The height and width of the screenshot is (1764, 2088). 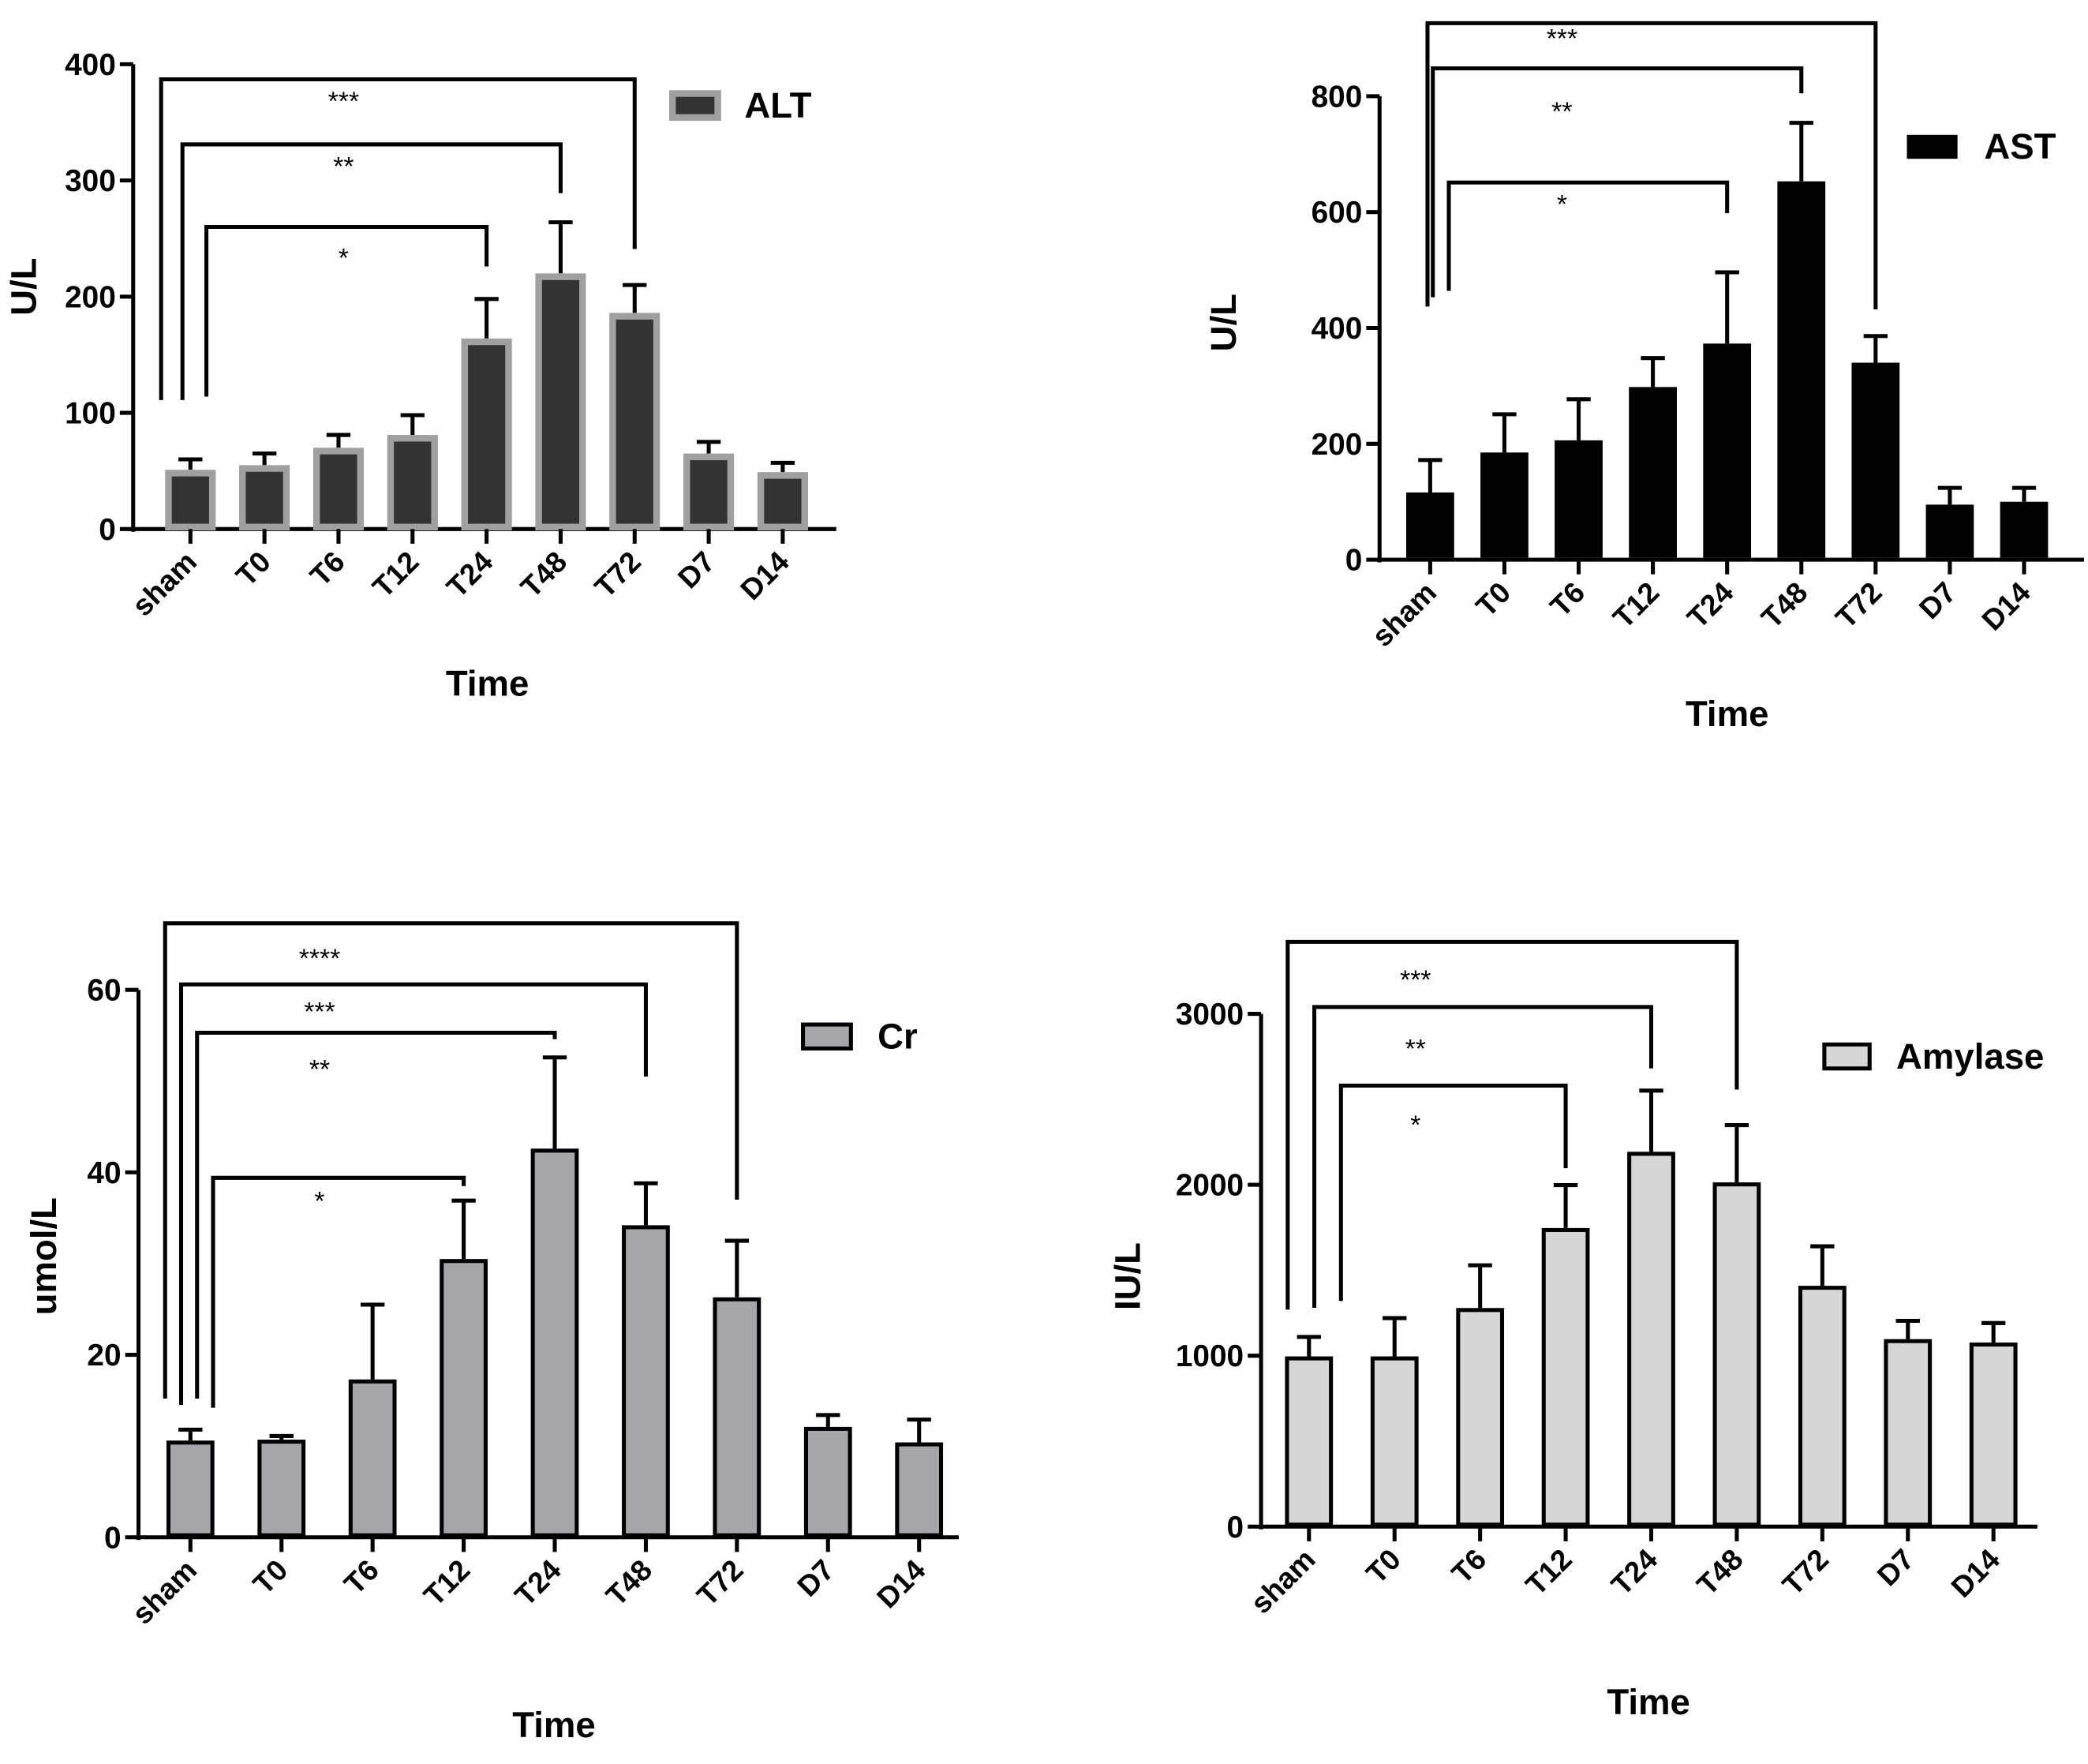 I want to click on legend-label: AST, so click(x=2020, y=146).